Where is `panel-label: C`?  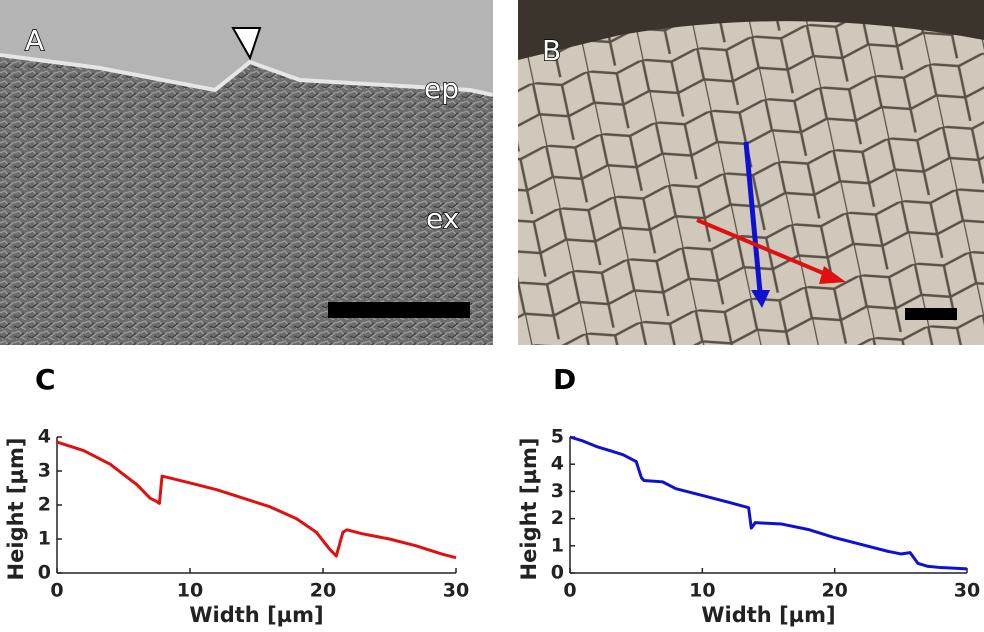 panel-label: C is located at coordinates (45, 379).